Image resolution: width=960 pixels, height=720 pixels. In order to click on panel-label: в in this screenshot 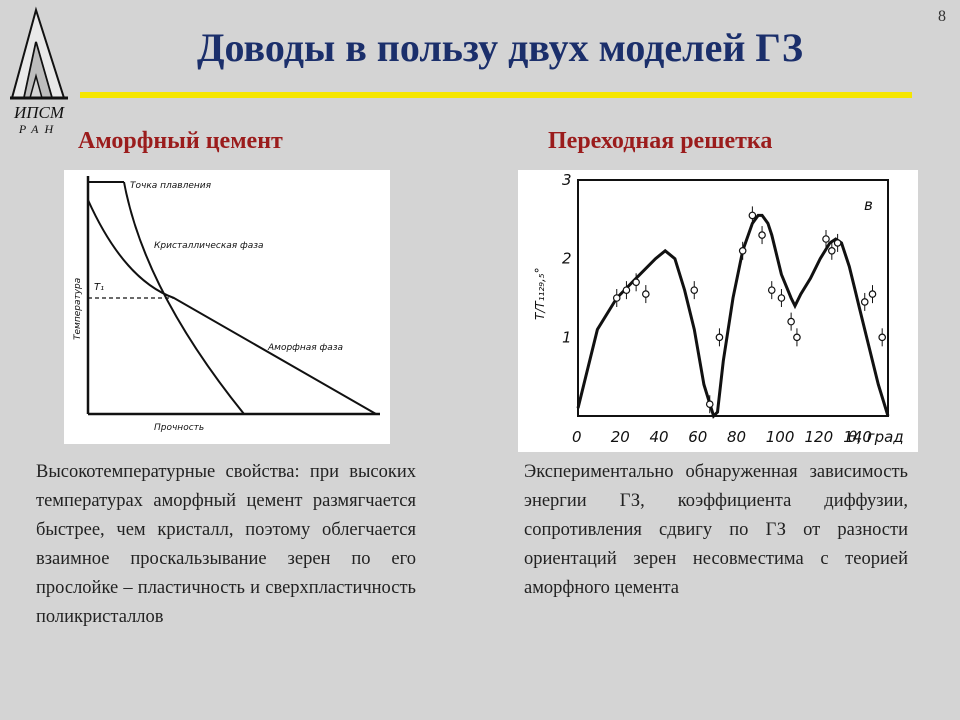, I will do `click(868, 205)`.